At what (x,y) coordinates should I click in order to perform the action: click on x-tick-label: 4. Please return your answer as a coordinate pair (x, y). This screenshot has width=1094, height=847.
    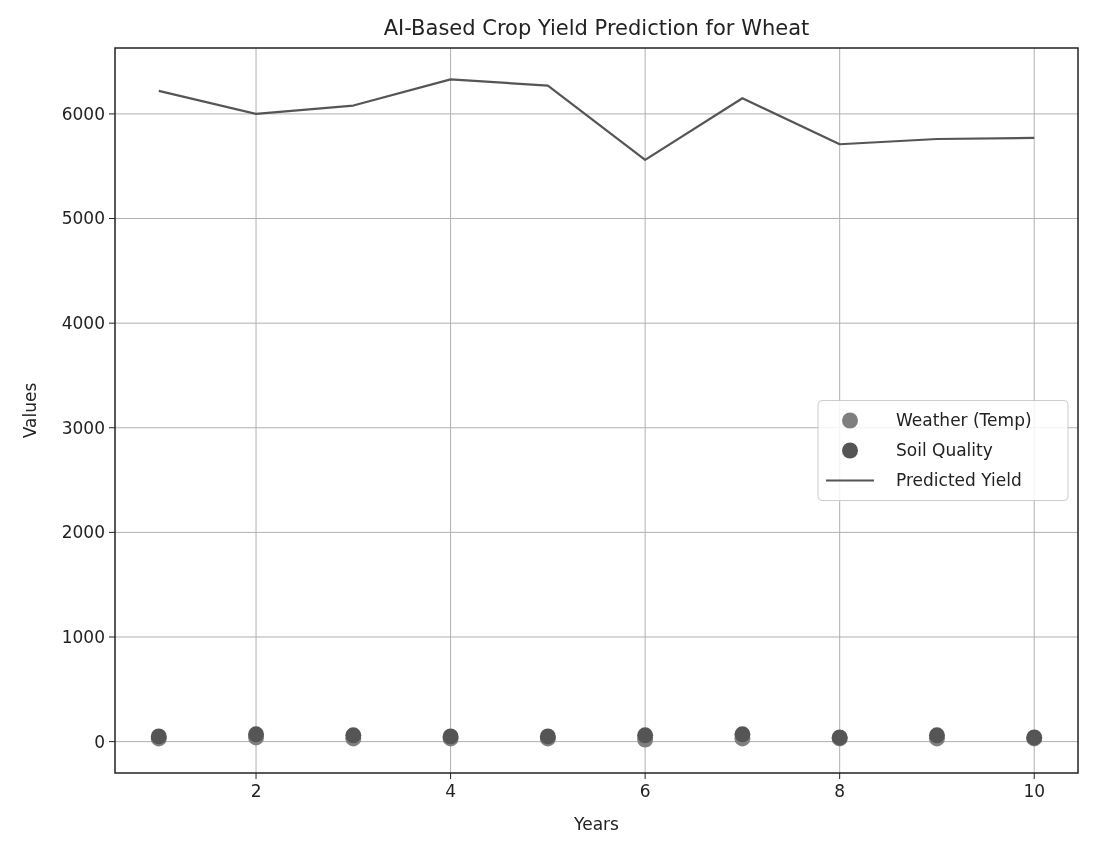
    Looking at the image, I should click on (450, 791).